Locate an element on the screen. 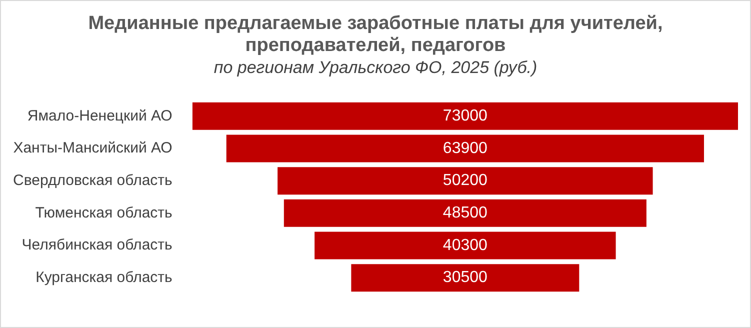  category-label: Тюменская область is located at coordinates (104, 213).